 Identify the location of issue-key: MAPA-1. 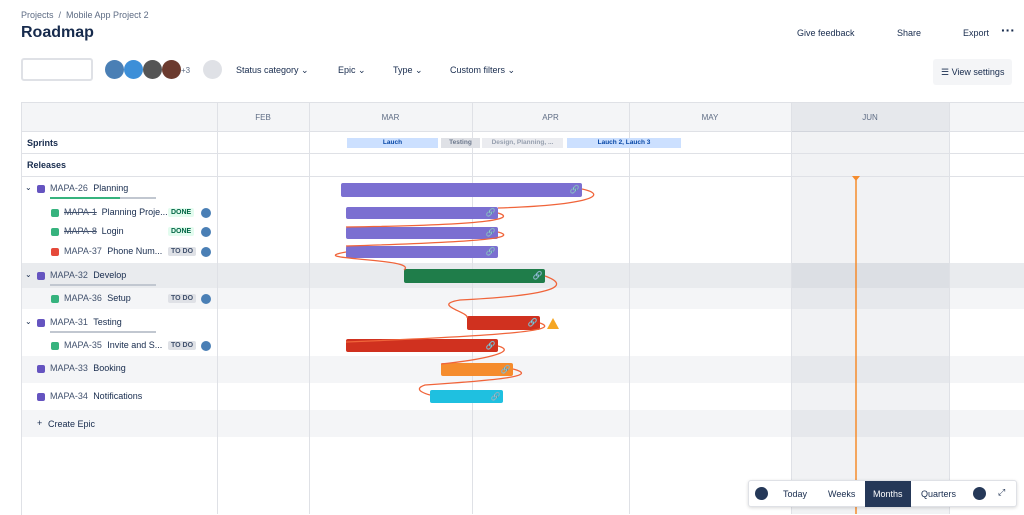
(80, 212).